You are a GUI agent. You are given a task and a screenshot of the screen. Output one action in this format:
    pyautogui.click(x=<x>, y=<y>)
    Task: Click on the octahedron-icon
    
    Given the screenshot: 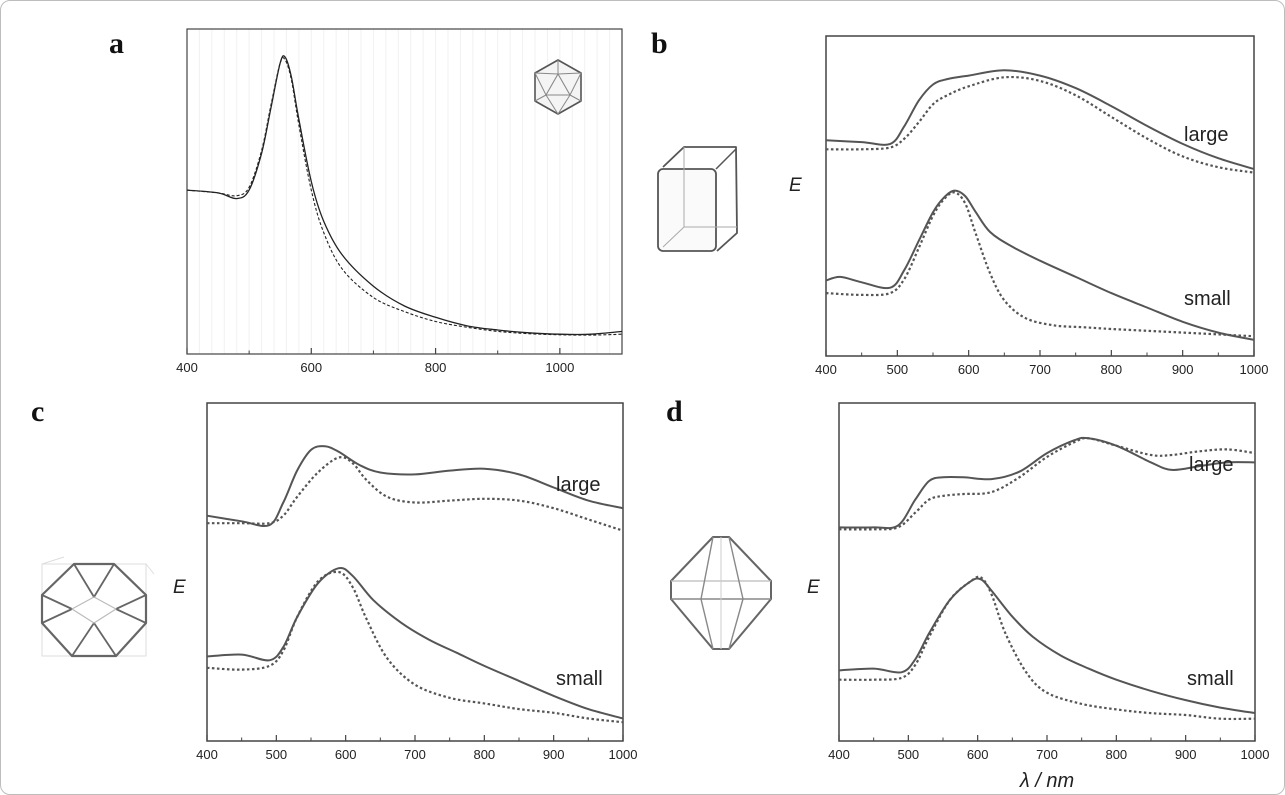 What is the action you would take?
    pyautogui.click(x=721, y=593)
    